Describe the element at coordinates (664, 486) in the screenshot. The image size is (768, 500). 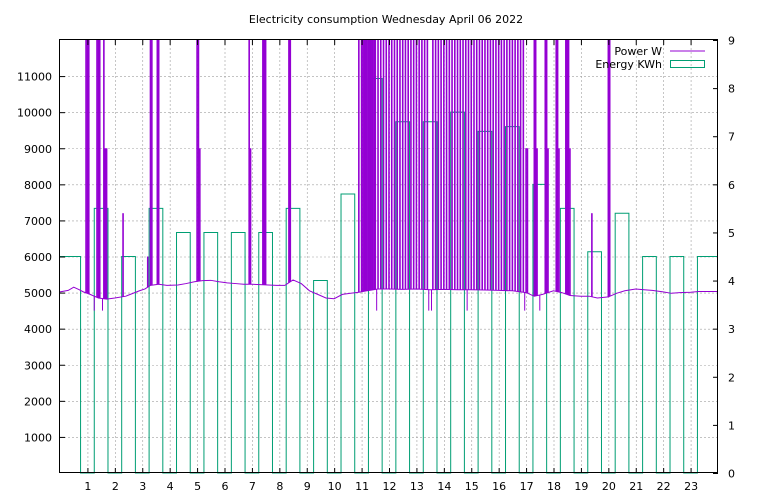
I see `x-tick-label: 22` at that location.